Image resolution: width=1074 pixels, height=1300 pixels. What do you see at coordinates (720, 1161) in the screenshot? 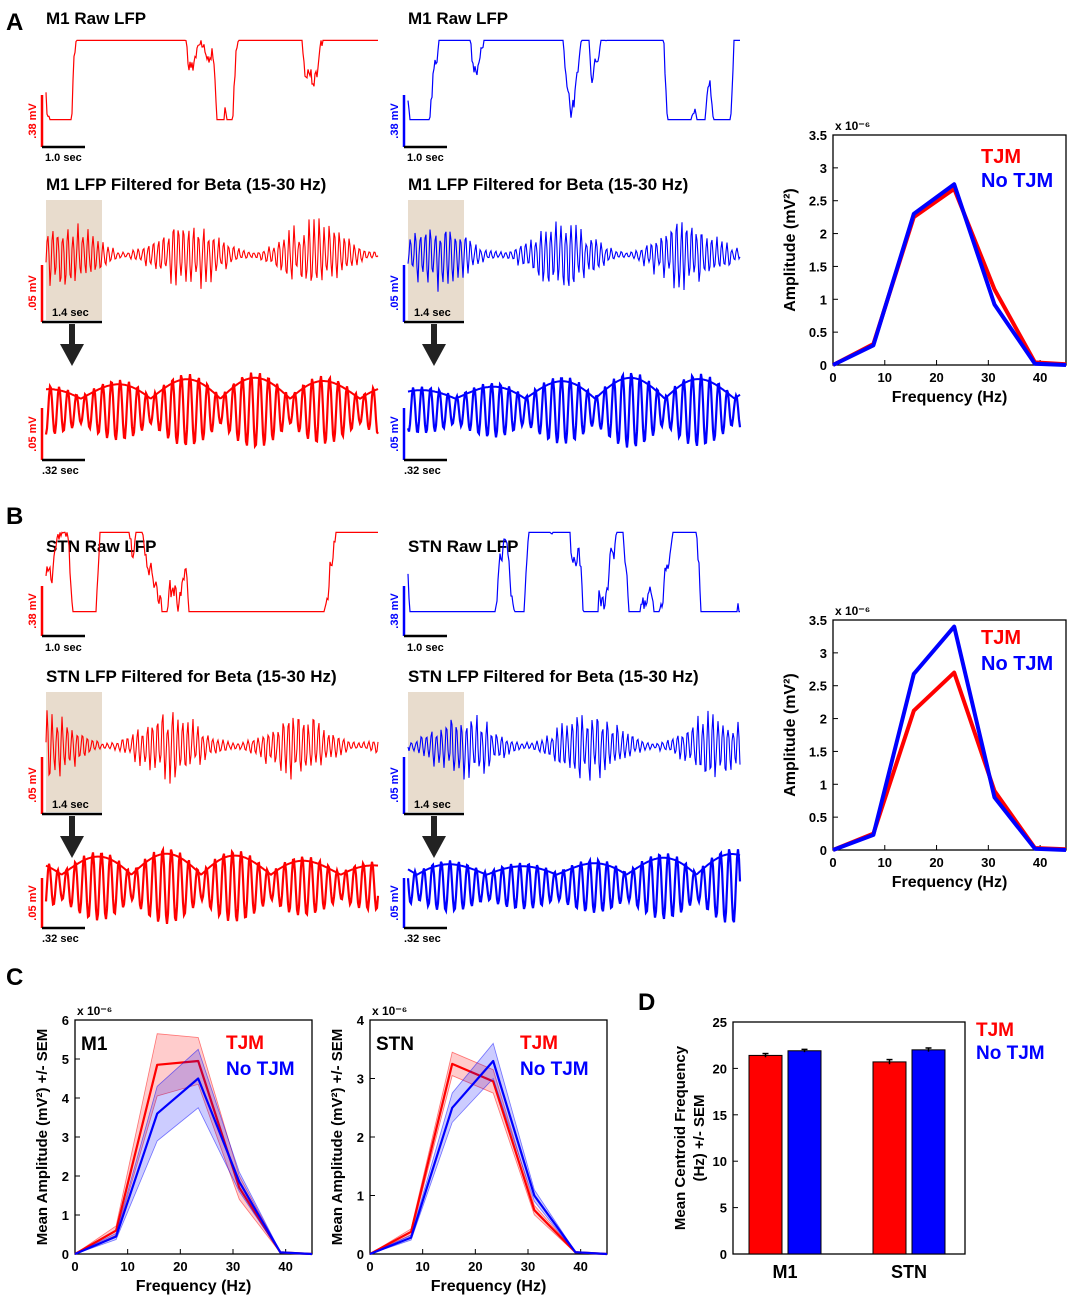
I see `y-tick-label: 10` at bounding box center [720, 1161].